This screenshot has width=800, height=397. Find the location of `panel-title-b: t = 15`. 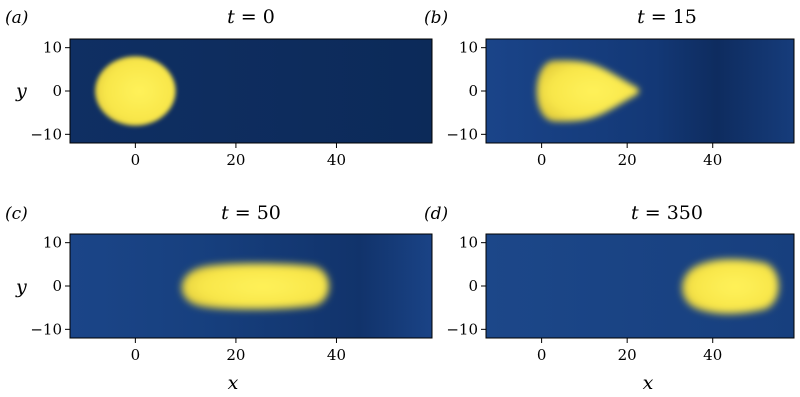

panel-title-b: t = 15 is located at coordinates (667, 17).